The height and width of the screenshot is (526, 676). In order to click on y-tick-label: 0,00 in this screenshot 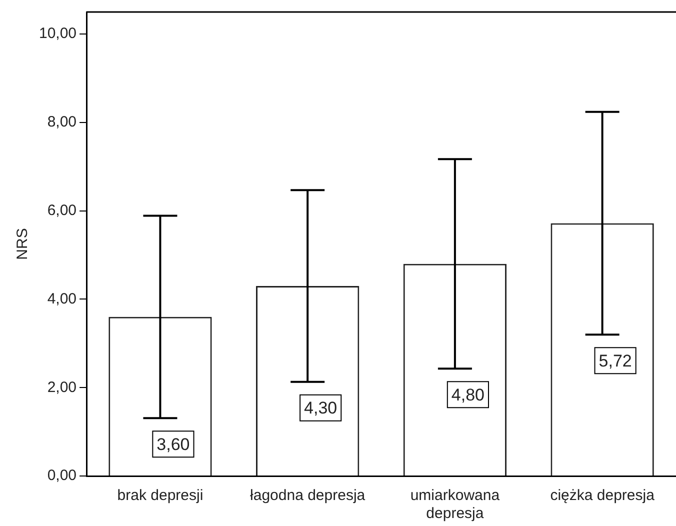, I will do `click(62, 475)`.